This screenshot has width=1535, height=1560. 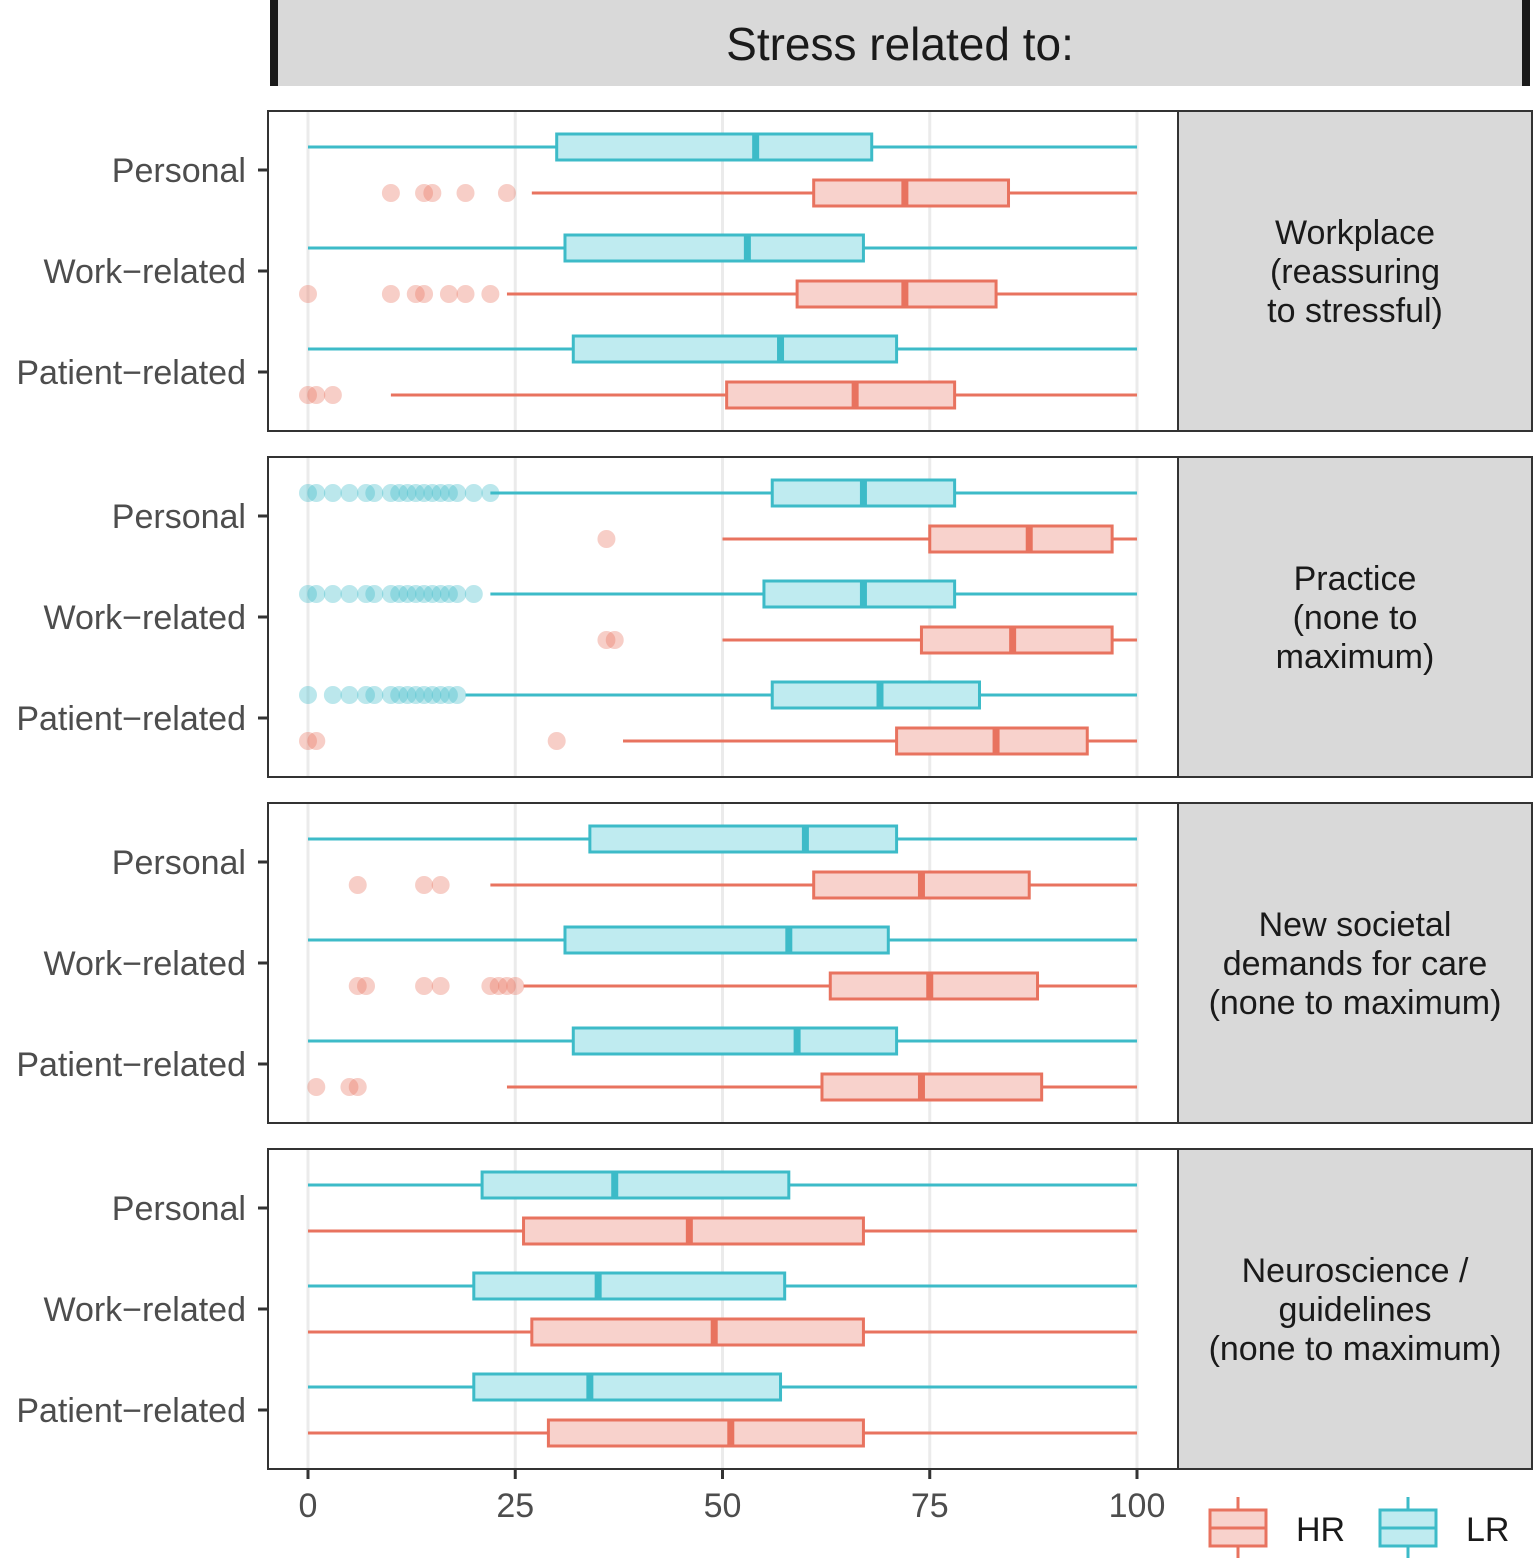 What do you see at coordinates (1355, 1271) in the screenshot?
I see `facet-strip-label: Neuroscience /` at bounding box center [1355, 1271].